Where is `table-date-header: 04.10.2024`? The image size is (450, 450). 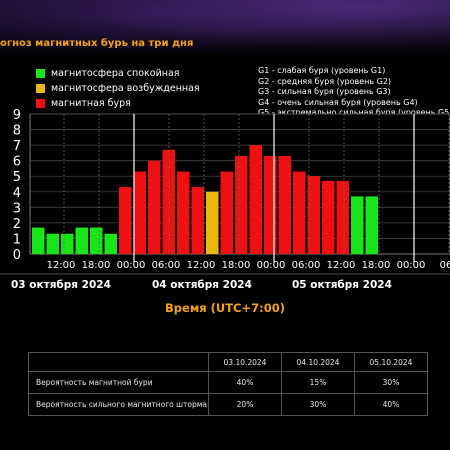 table-date-header: 04.10.2024 is located at coordinates (318, 362).